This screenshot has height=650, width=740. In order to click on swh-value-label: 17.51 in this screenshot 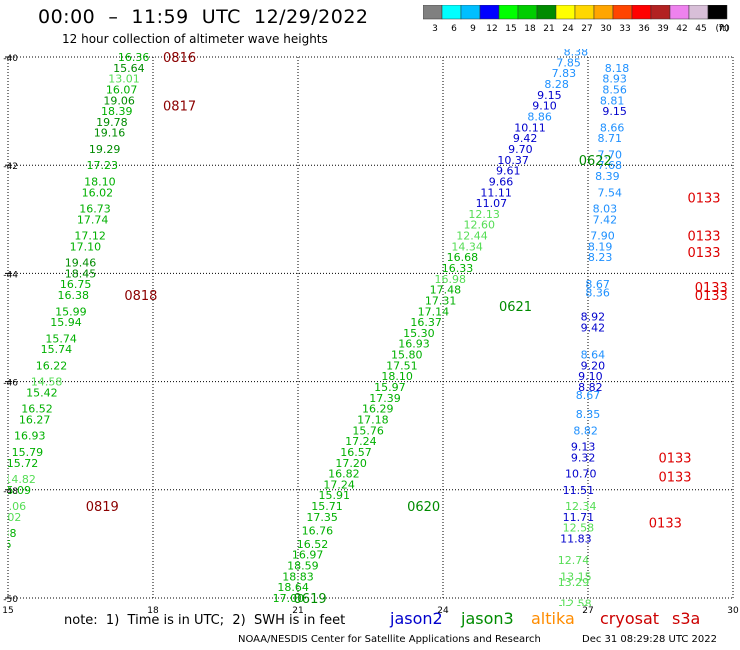, I will do `click(402, 365)`.